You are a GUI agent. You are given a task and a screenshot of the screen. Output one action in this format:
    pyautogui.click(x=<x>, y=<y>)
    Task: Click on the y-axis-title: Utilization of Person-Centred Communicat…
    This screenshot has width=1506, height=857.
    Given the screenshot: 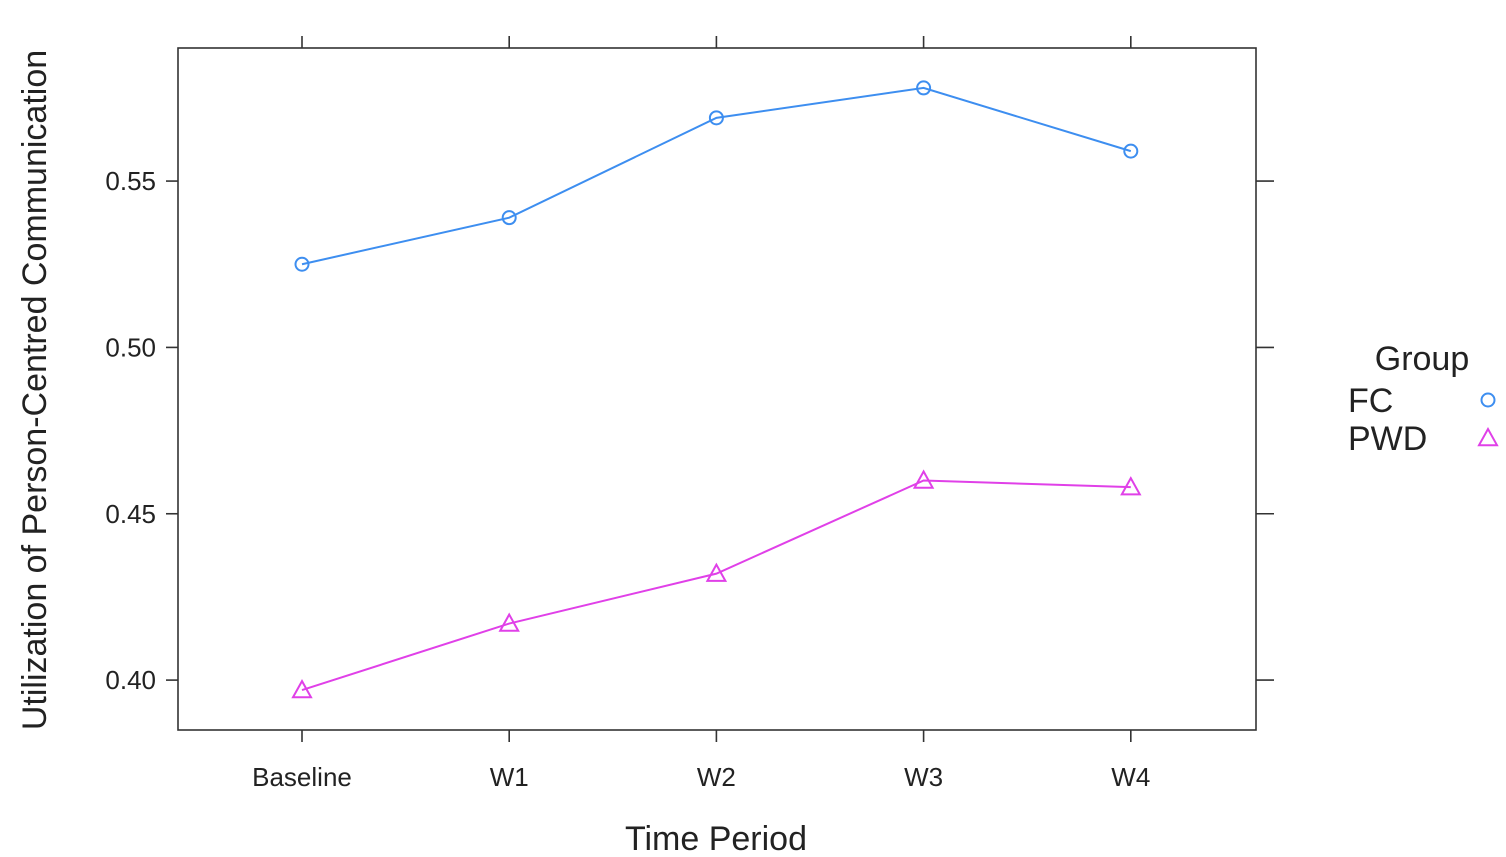 What is the action you would take?
    pyautogui.click(x=35, y=390)
    